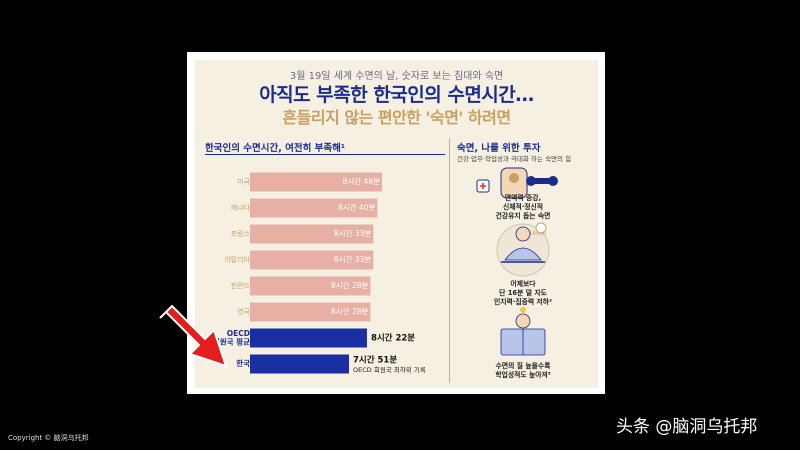 Image resolution: width=800 pixels, height=450 pixels. I want to click on study-text-1: 수면의 질 높을수록, so click(523, 366).